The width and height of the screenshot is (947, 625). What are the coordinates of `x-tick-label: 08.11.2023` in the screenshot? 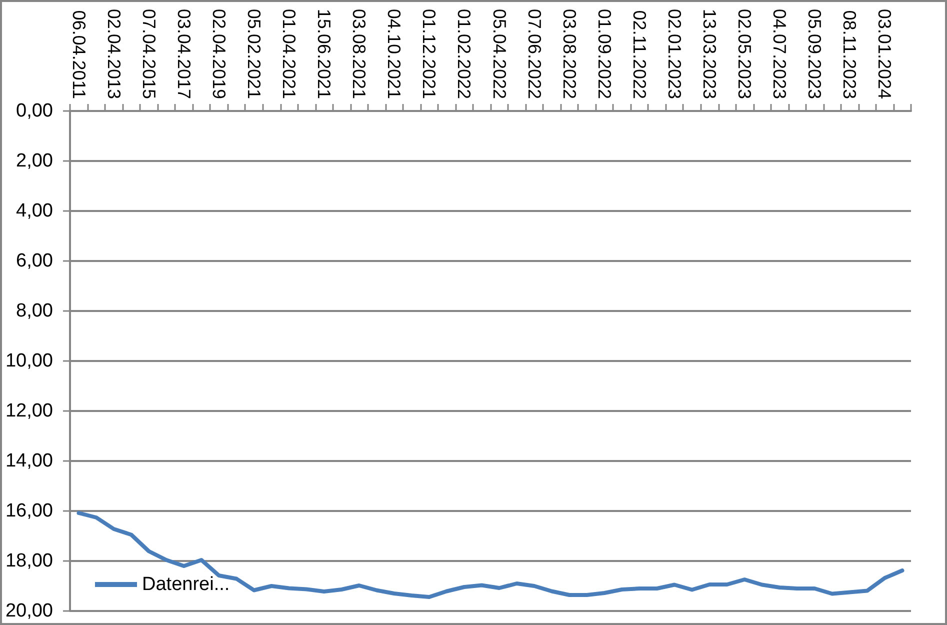 It's located at (850, 54).